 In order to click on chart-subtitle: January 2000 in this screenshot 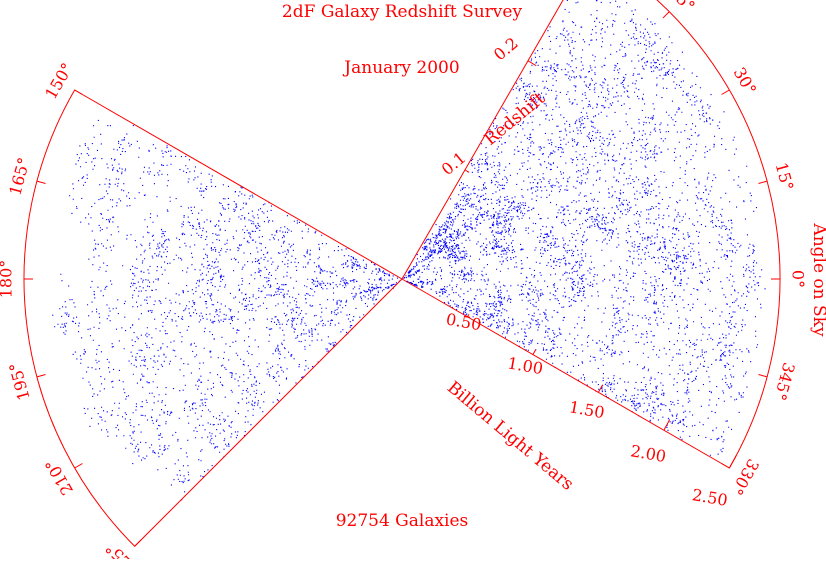, I will do `click(400, 68)`.